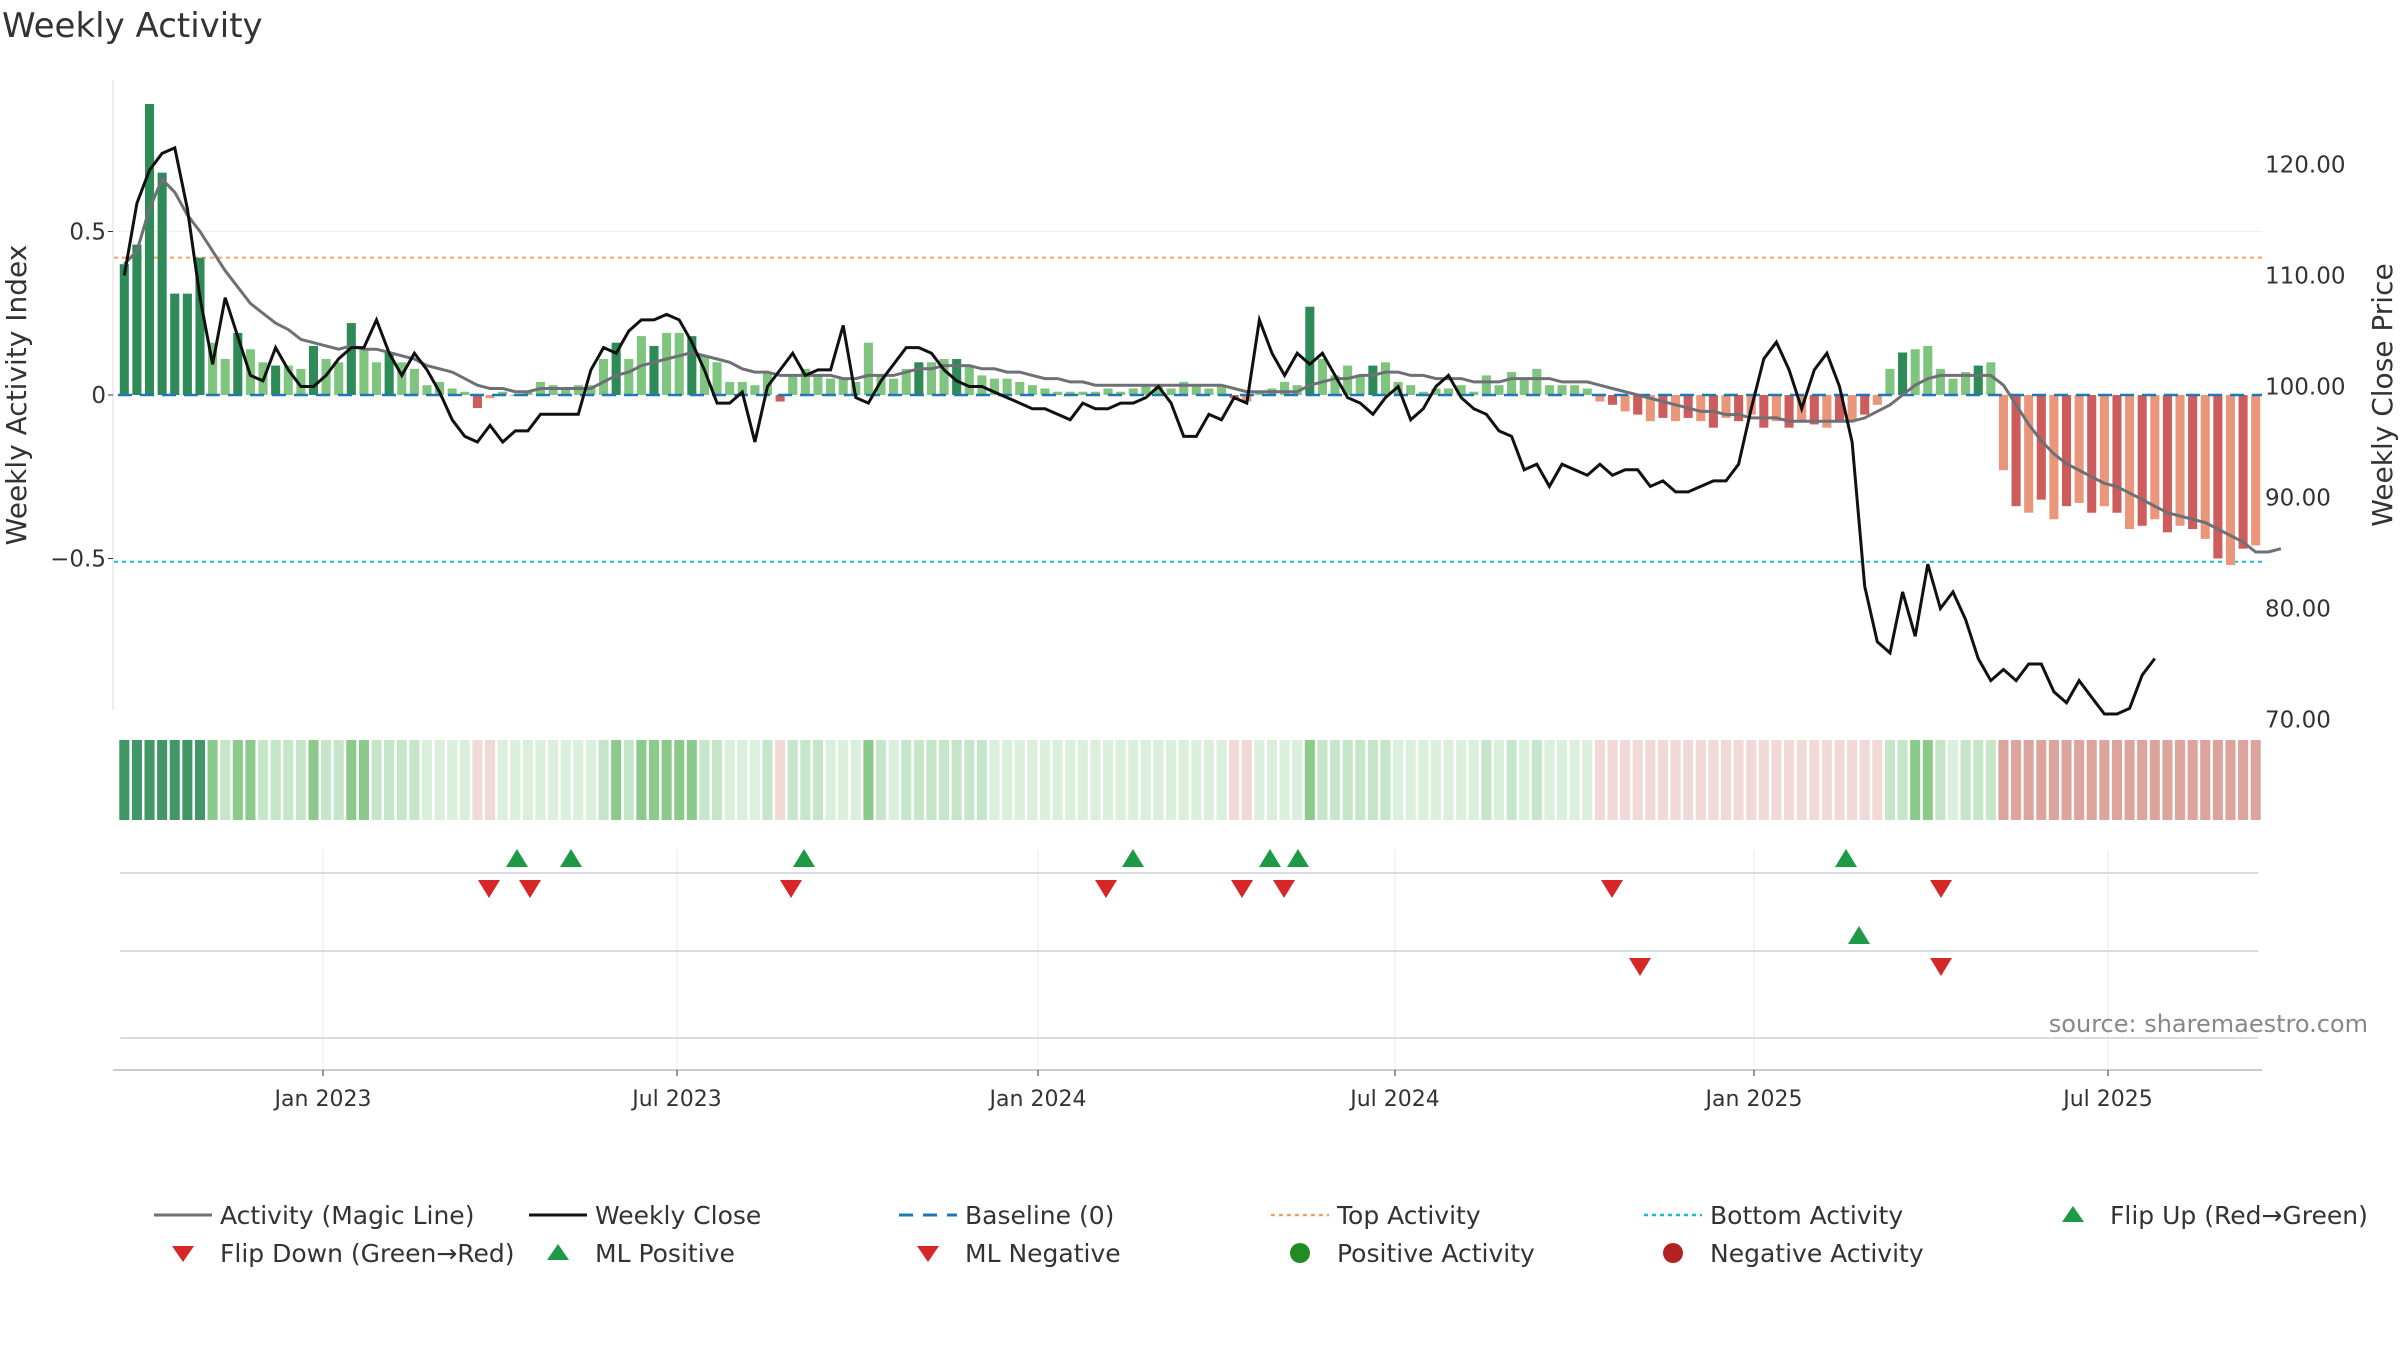 The image size is (2400, 1350). Describe the element at coordinates (1673, 1215) in the screenshot. I see `legend-symbol-bottom` at that location.